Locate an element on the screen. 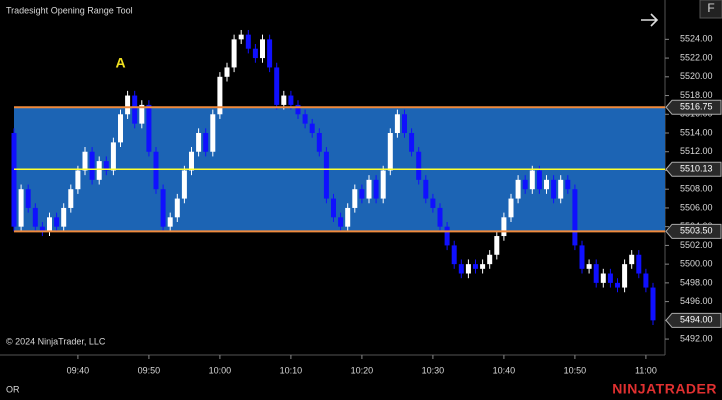 The height and width of the screenshot is (400, 722). x-tick-label: 10:00 is located at coordinates (220, 370).